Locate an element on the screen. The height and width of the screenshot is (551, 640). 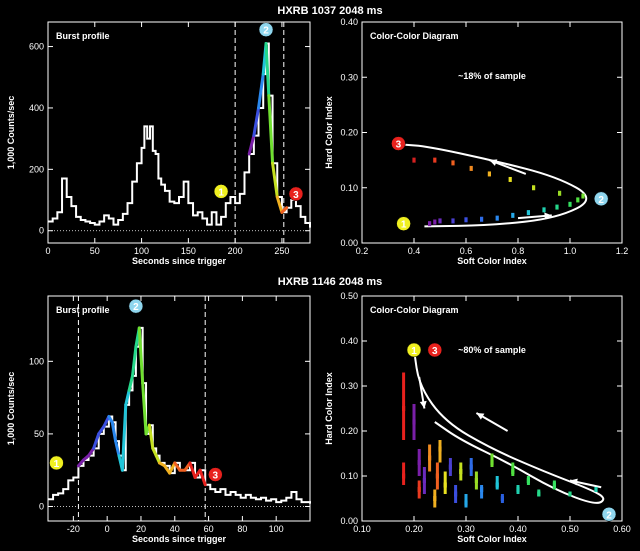
y-tick-label: 100 is located at coordinates (36, 361).